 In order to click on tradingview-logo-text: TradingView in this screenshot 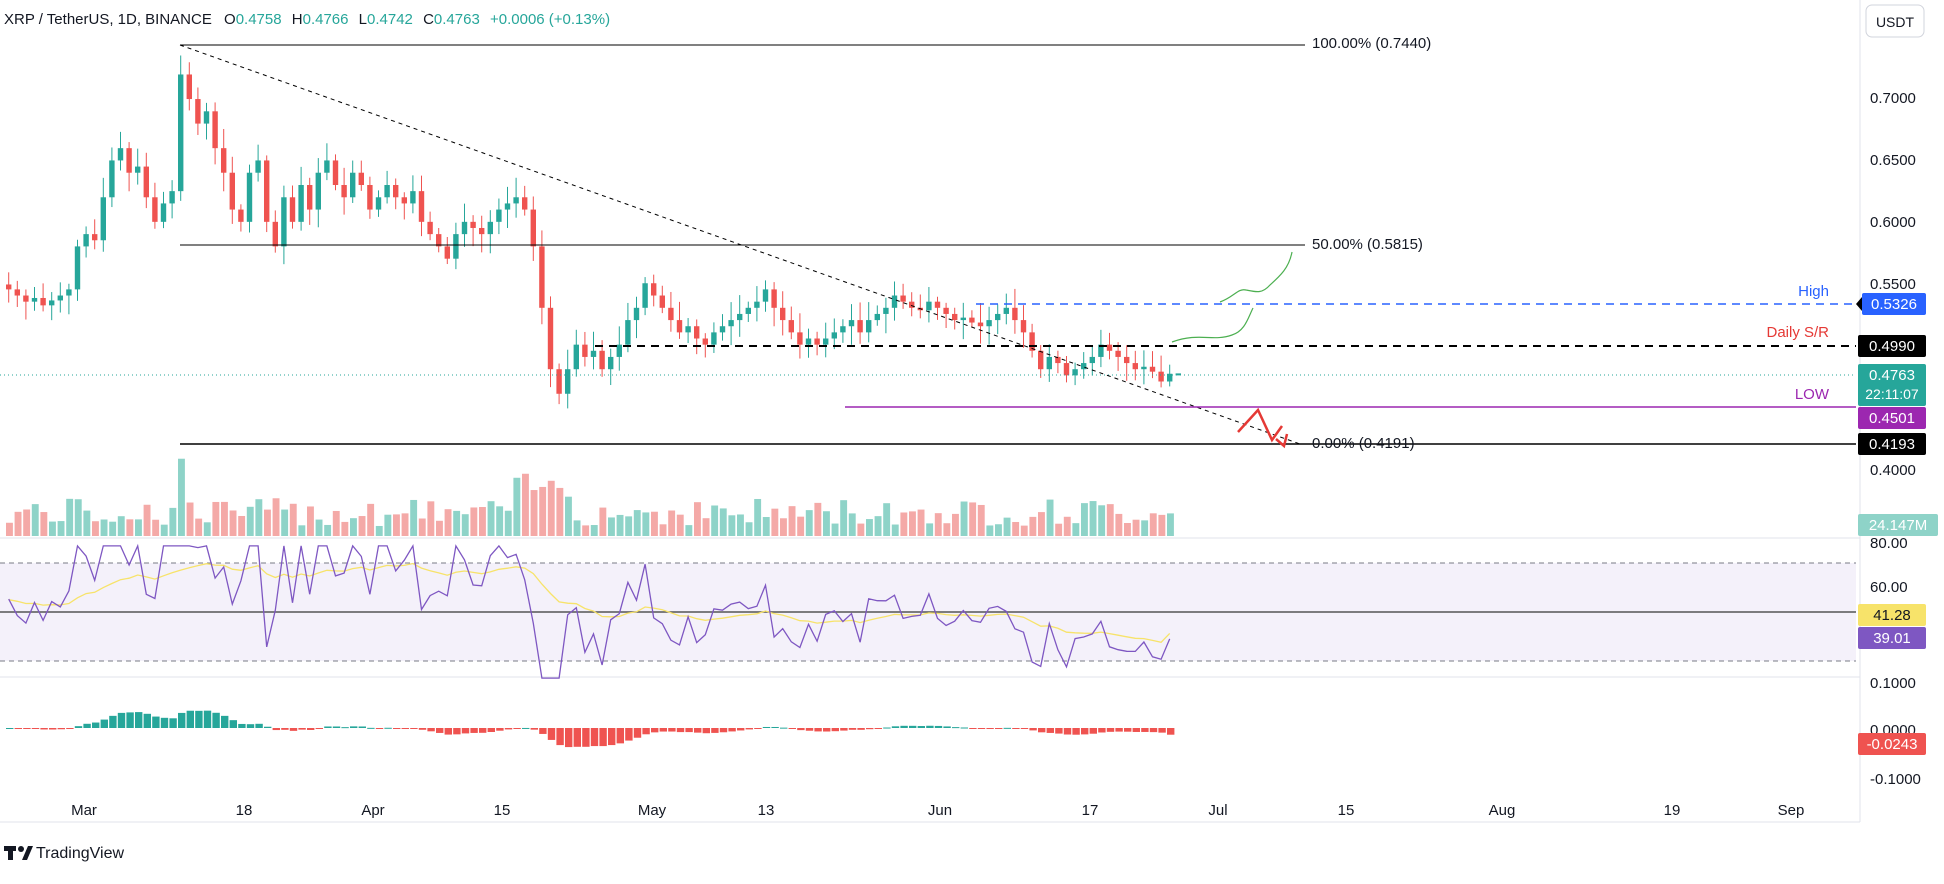, I will do `click(80, 853)`.